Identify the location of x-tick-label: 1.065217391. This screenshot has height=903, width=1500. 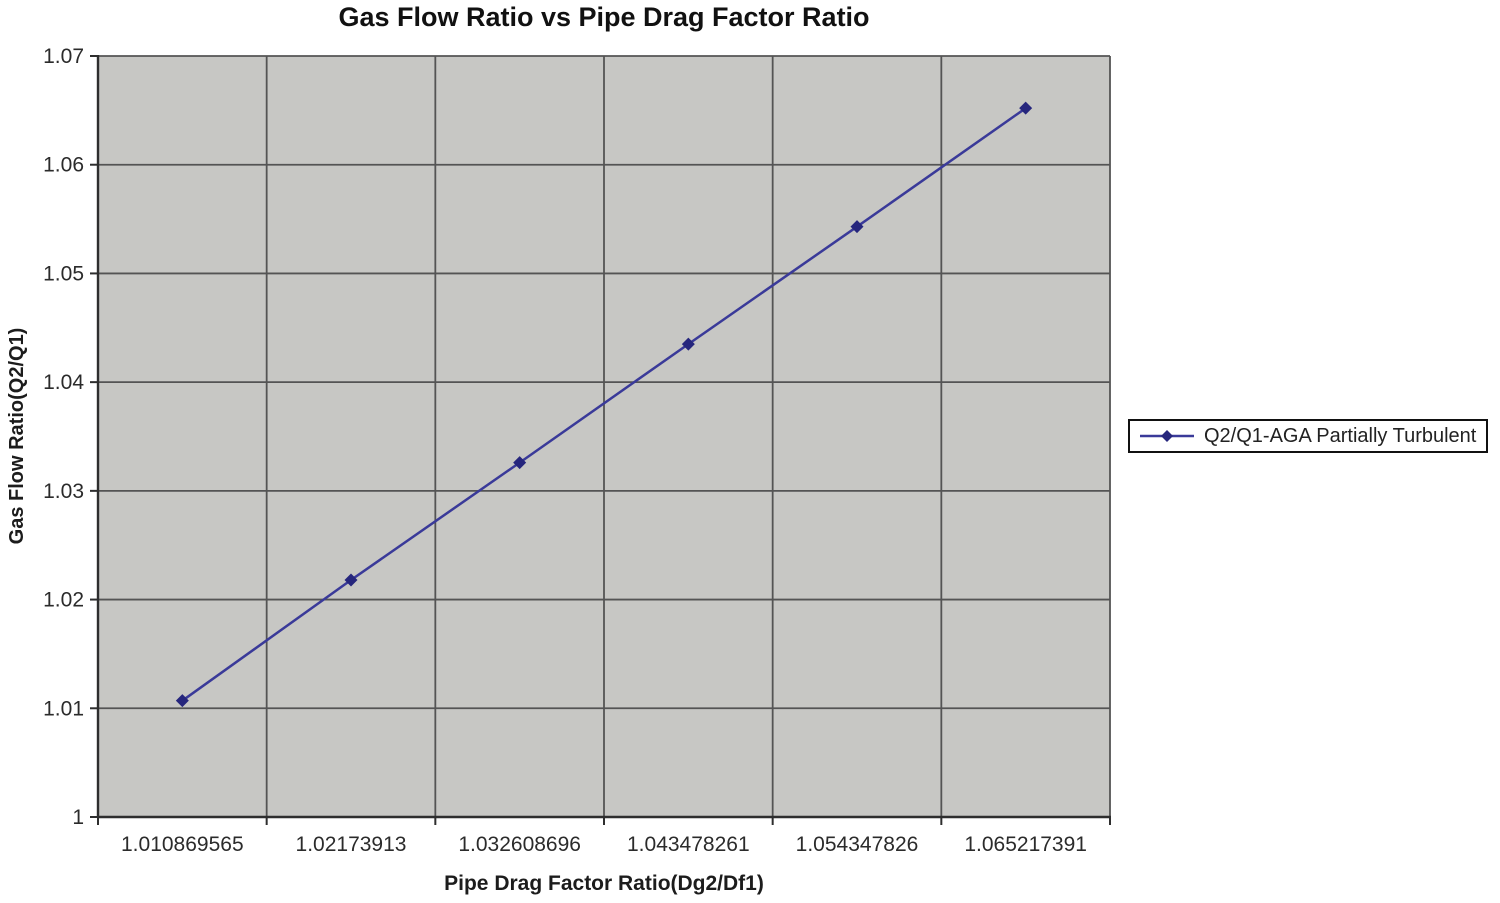
(1025, 844).